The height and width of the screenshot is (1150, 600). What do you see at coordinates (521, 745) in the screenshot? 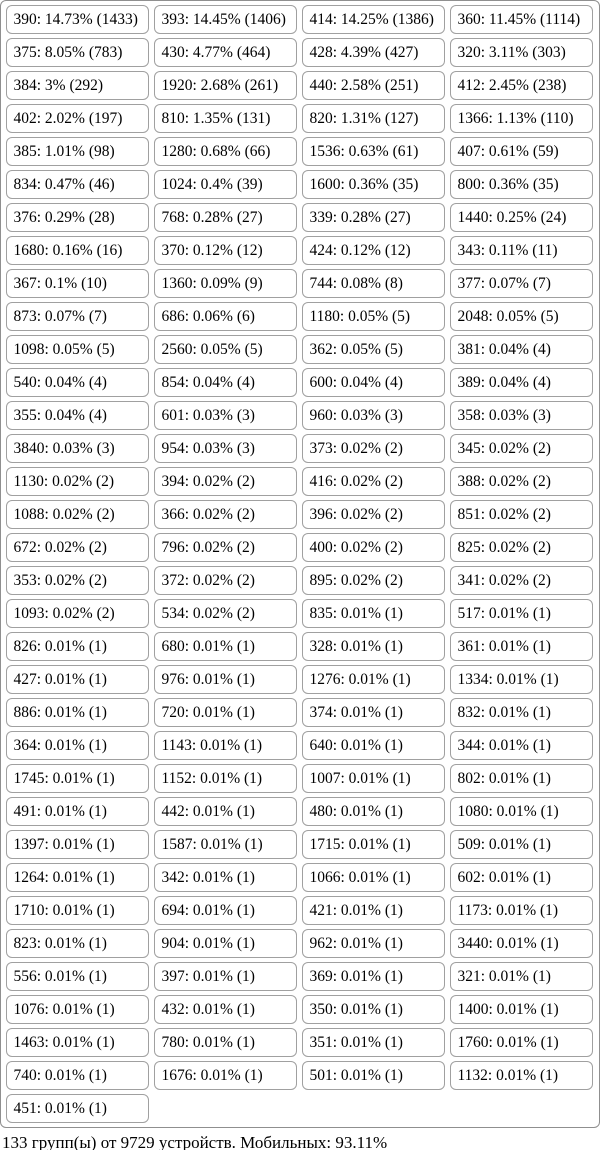
I see `group-cell: 344: 0.01% (1)` at bounding box center [521, 745].